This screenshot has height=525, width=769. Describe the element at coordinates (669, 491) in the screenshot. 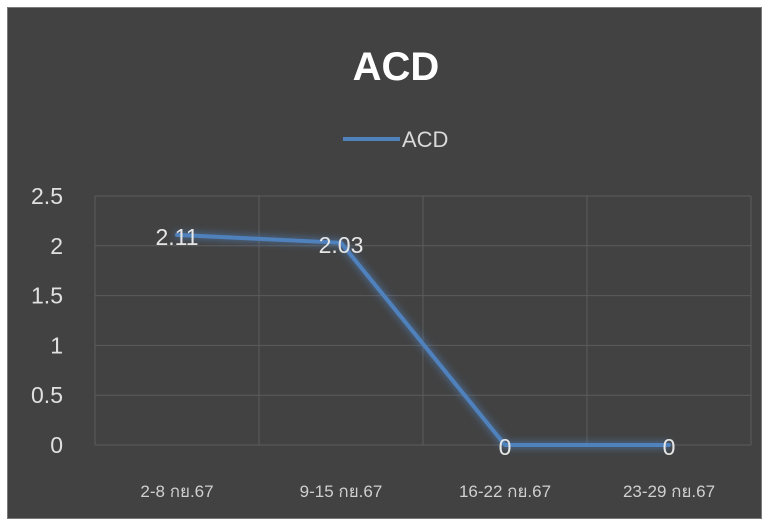

I see `x-tick-label: 23-29 กย.67` at that location.